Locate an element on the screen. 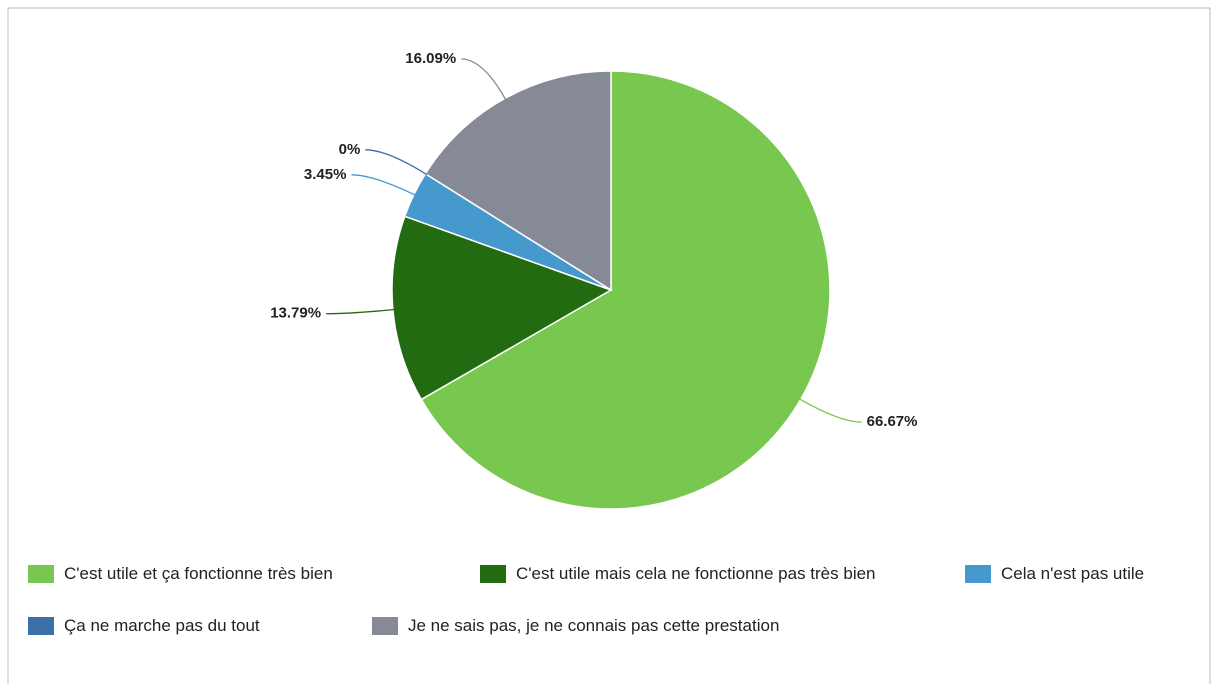 The image size is (1219, 684). legend-item: Cela n'est pas utile is located at coordinates (1085, 574).